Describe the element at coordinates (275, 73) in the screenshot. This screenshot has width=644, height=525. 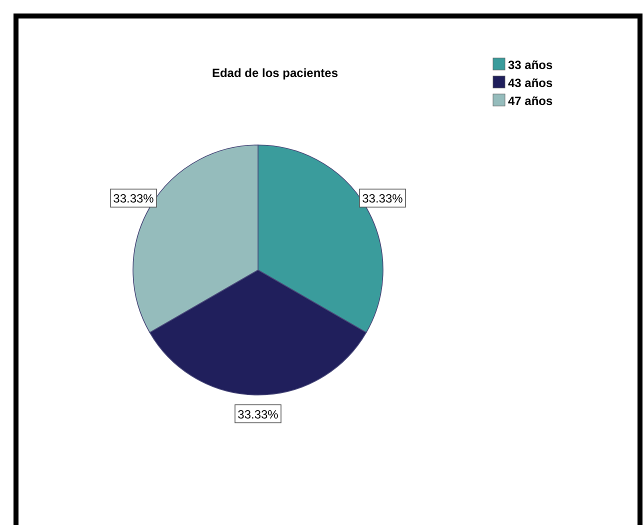
I see `text: Edad de los pacientes` at that location.